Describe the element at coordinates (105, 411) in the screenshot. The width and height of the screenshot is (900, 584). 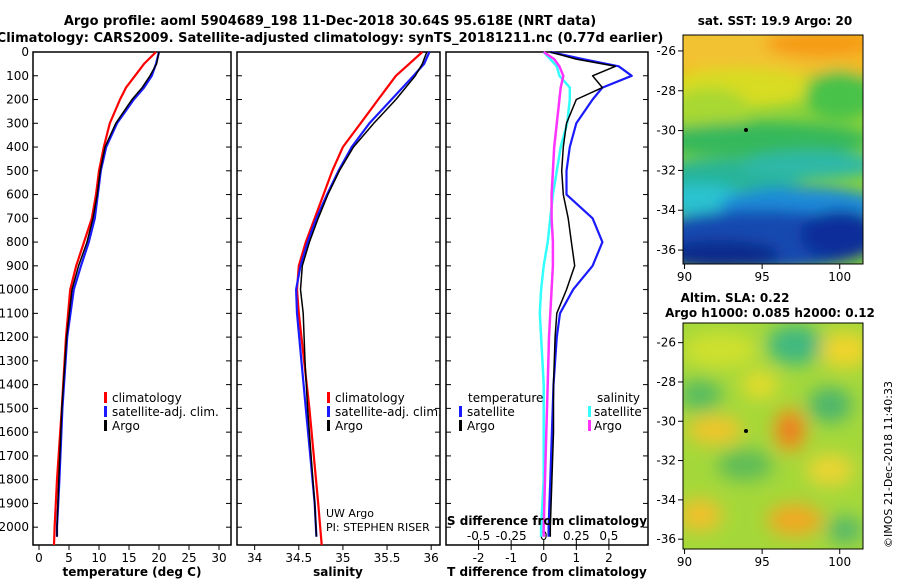
I see `temp-legend-satellite-swatch` at that location.